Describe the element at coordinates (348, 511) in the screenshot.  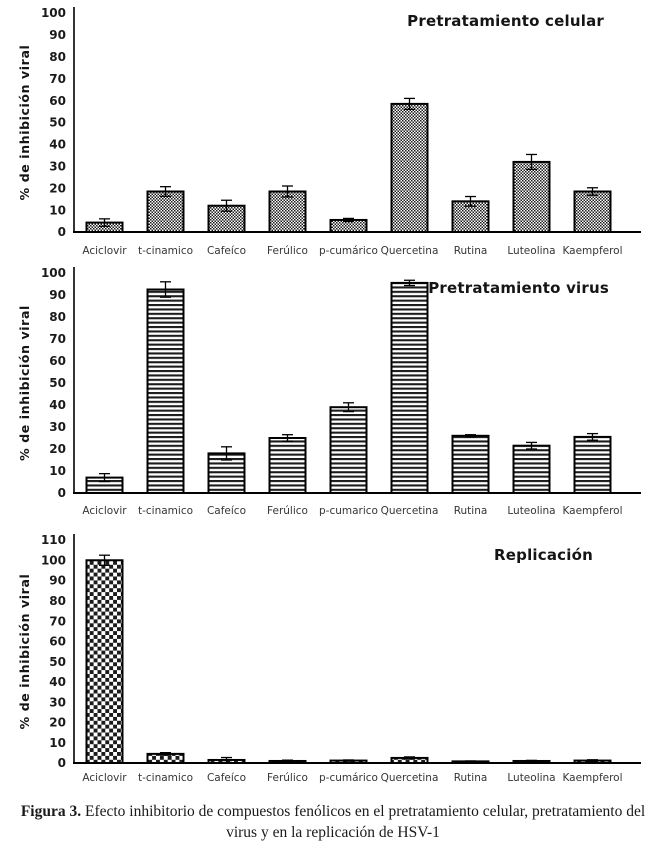
I see `category-label: p-cumarico` at that location.